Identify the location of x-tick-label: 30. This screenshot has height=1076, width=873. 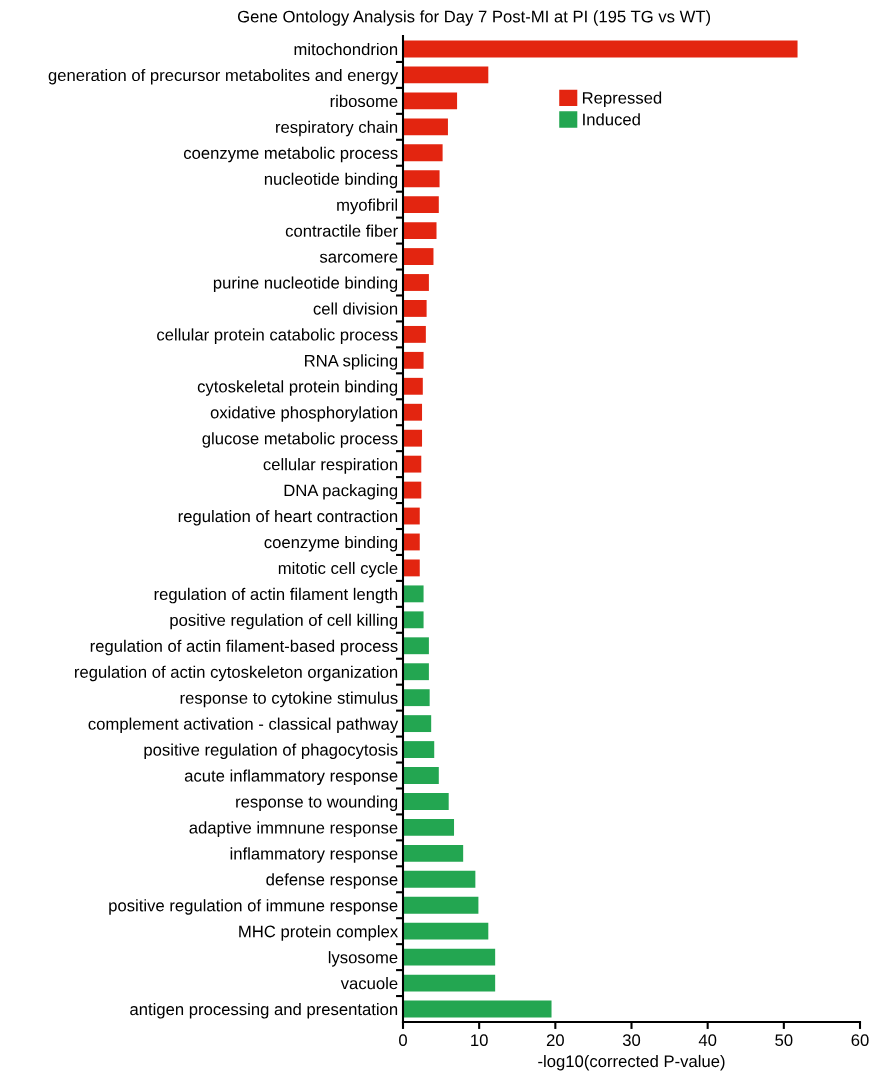
(631, 1040).